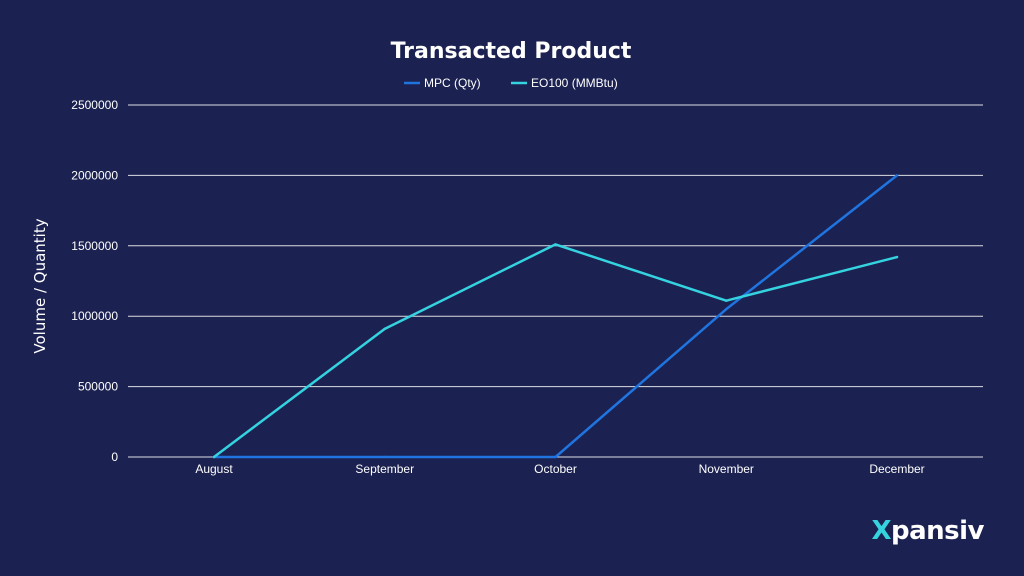  Describe the element at coordinates (94, 316) in the screenshot. I see `y-tick-label: 1000000` at that location.